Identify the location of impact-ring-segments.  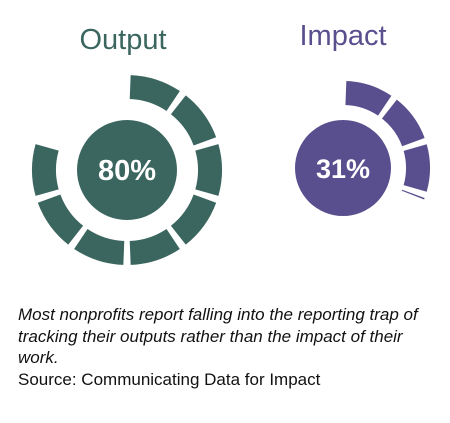
(387, 140).